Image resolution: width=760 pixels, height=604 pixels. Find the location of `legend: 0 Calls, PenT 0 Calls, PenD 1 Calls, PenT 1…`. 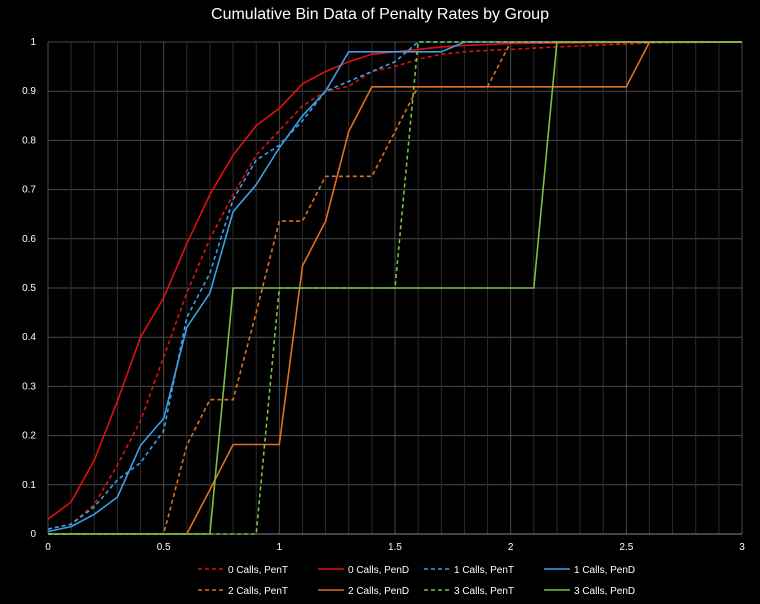

legend: 0 Calls, PenT 0 Calls, PenD 1 Calls, PenT 1… is located at coordinates (416, 581).